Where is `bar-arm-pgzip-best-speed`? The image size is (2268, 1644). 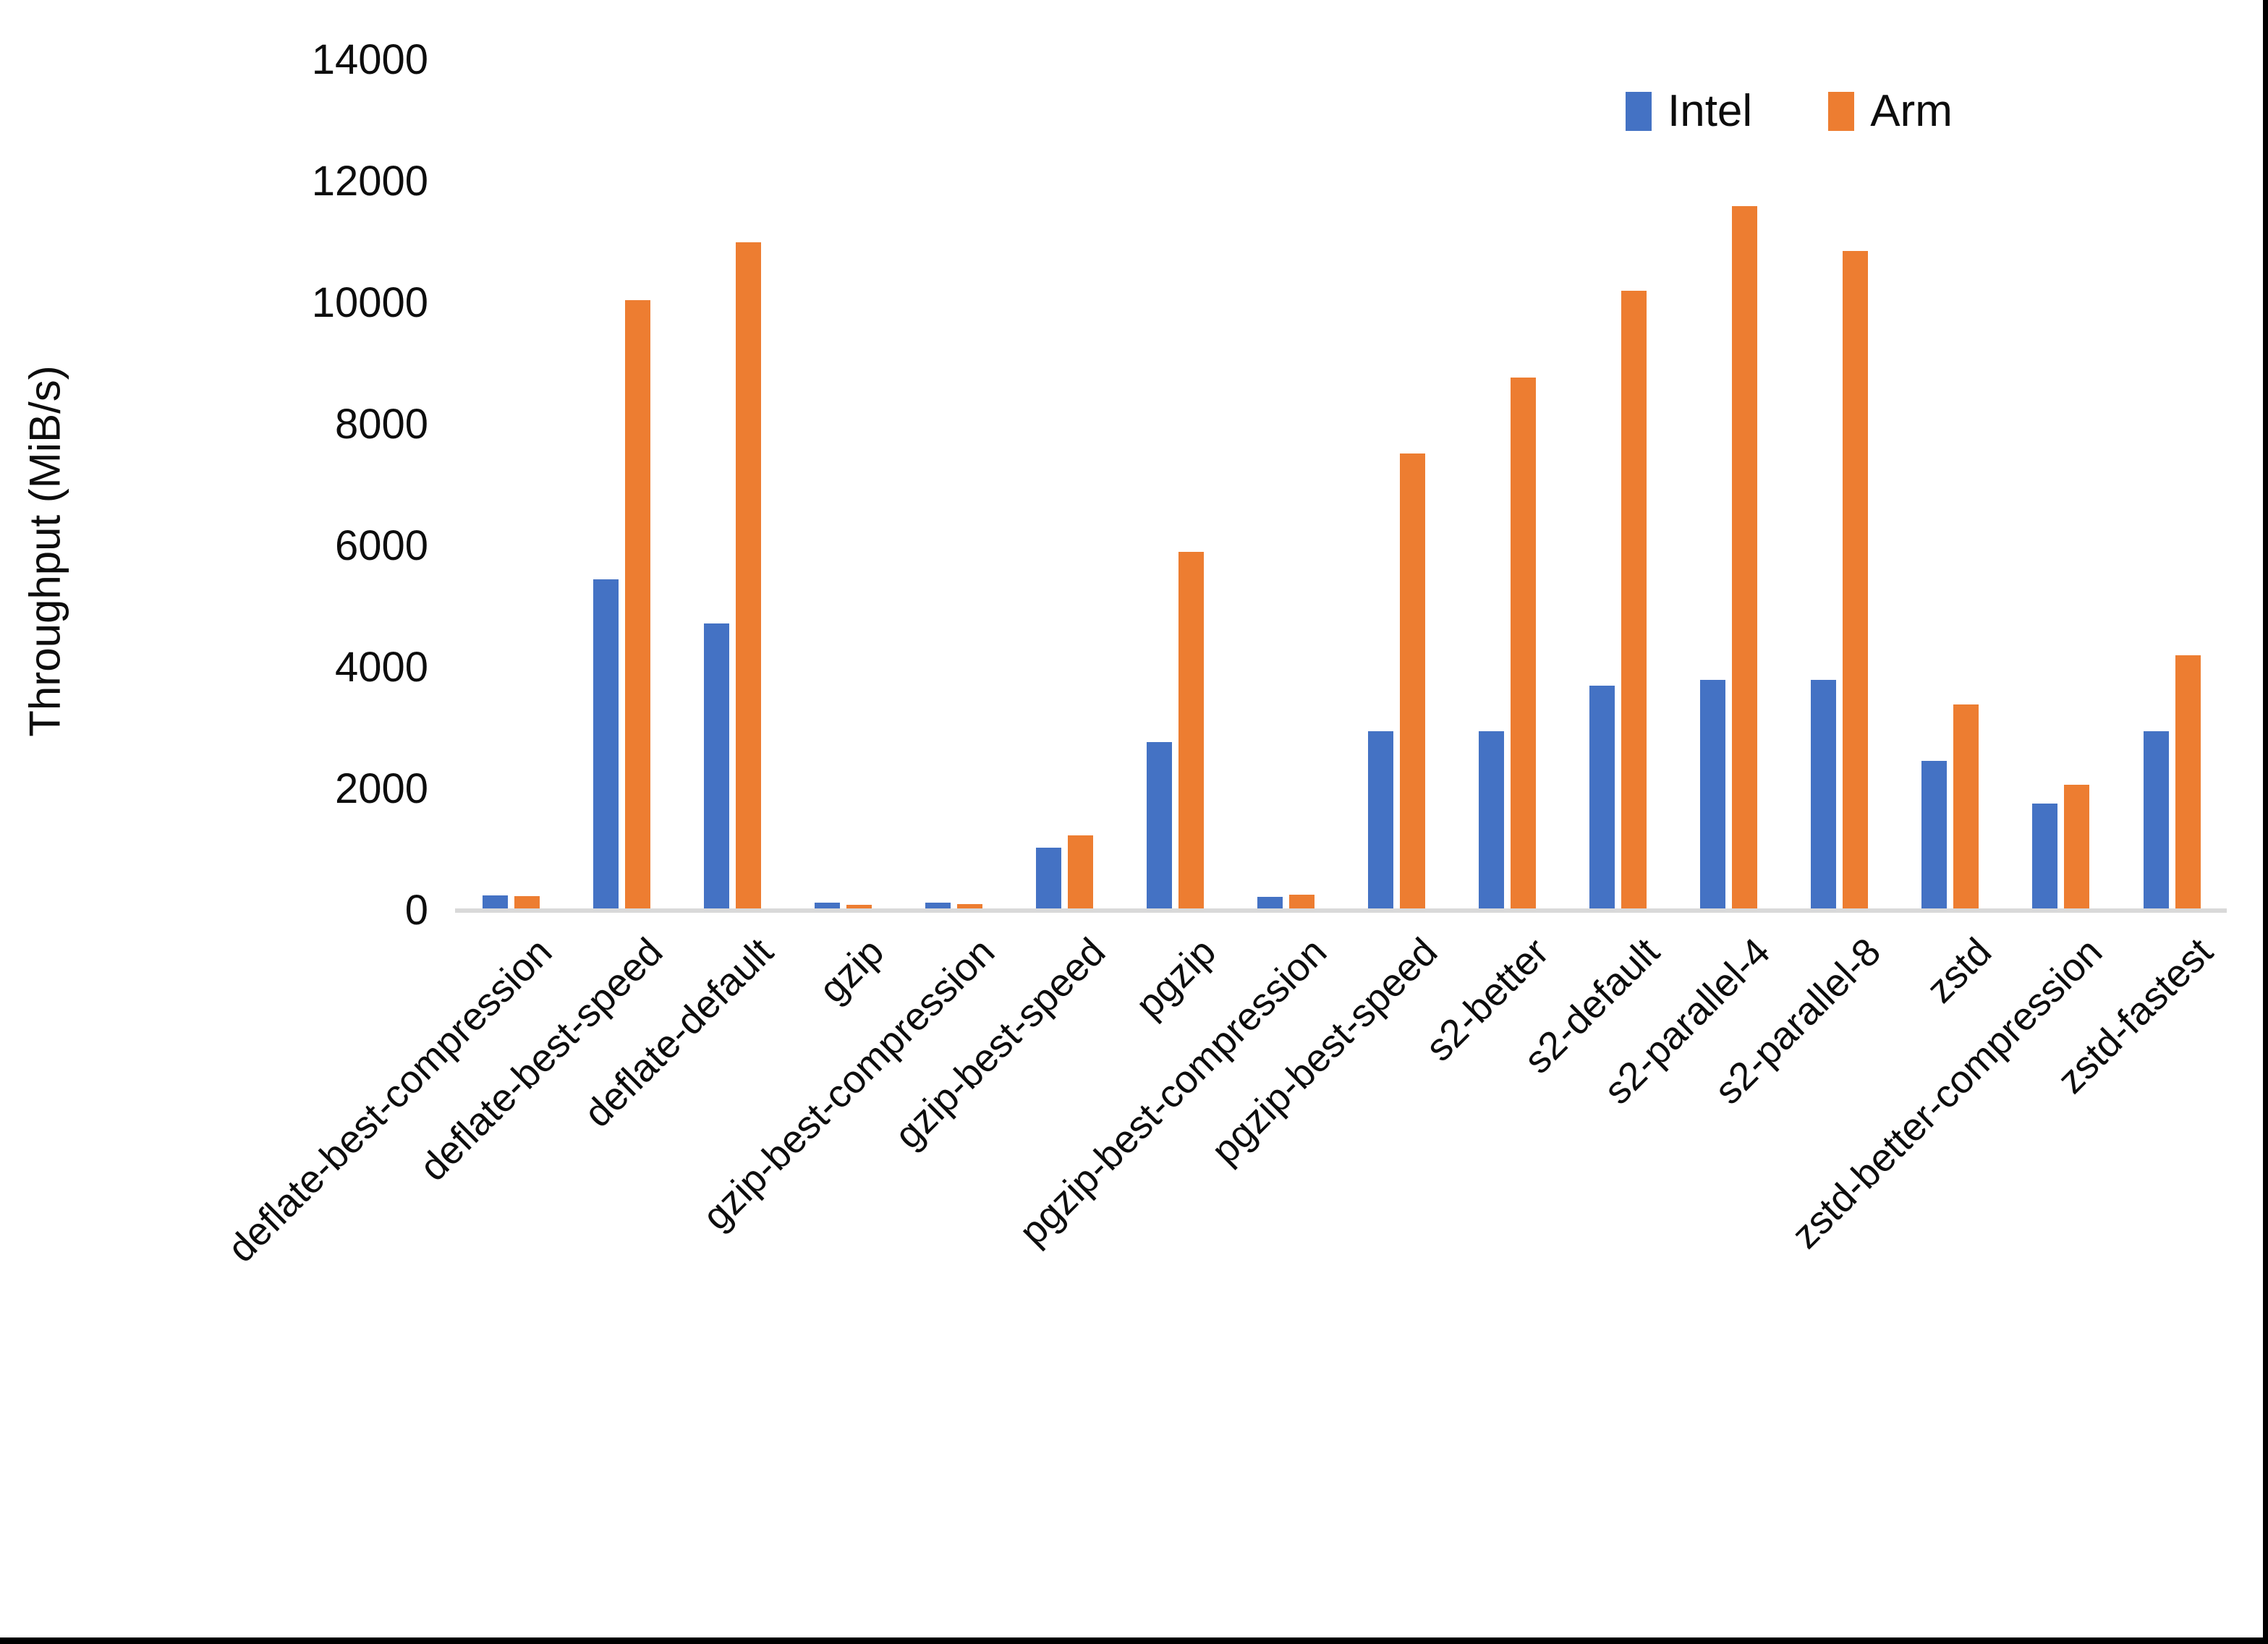
bar-arm-pgzip-best-speed is located at coordinates (1413, 682).